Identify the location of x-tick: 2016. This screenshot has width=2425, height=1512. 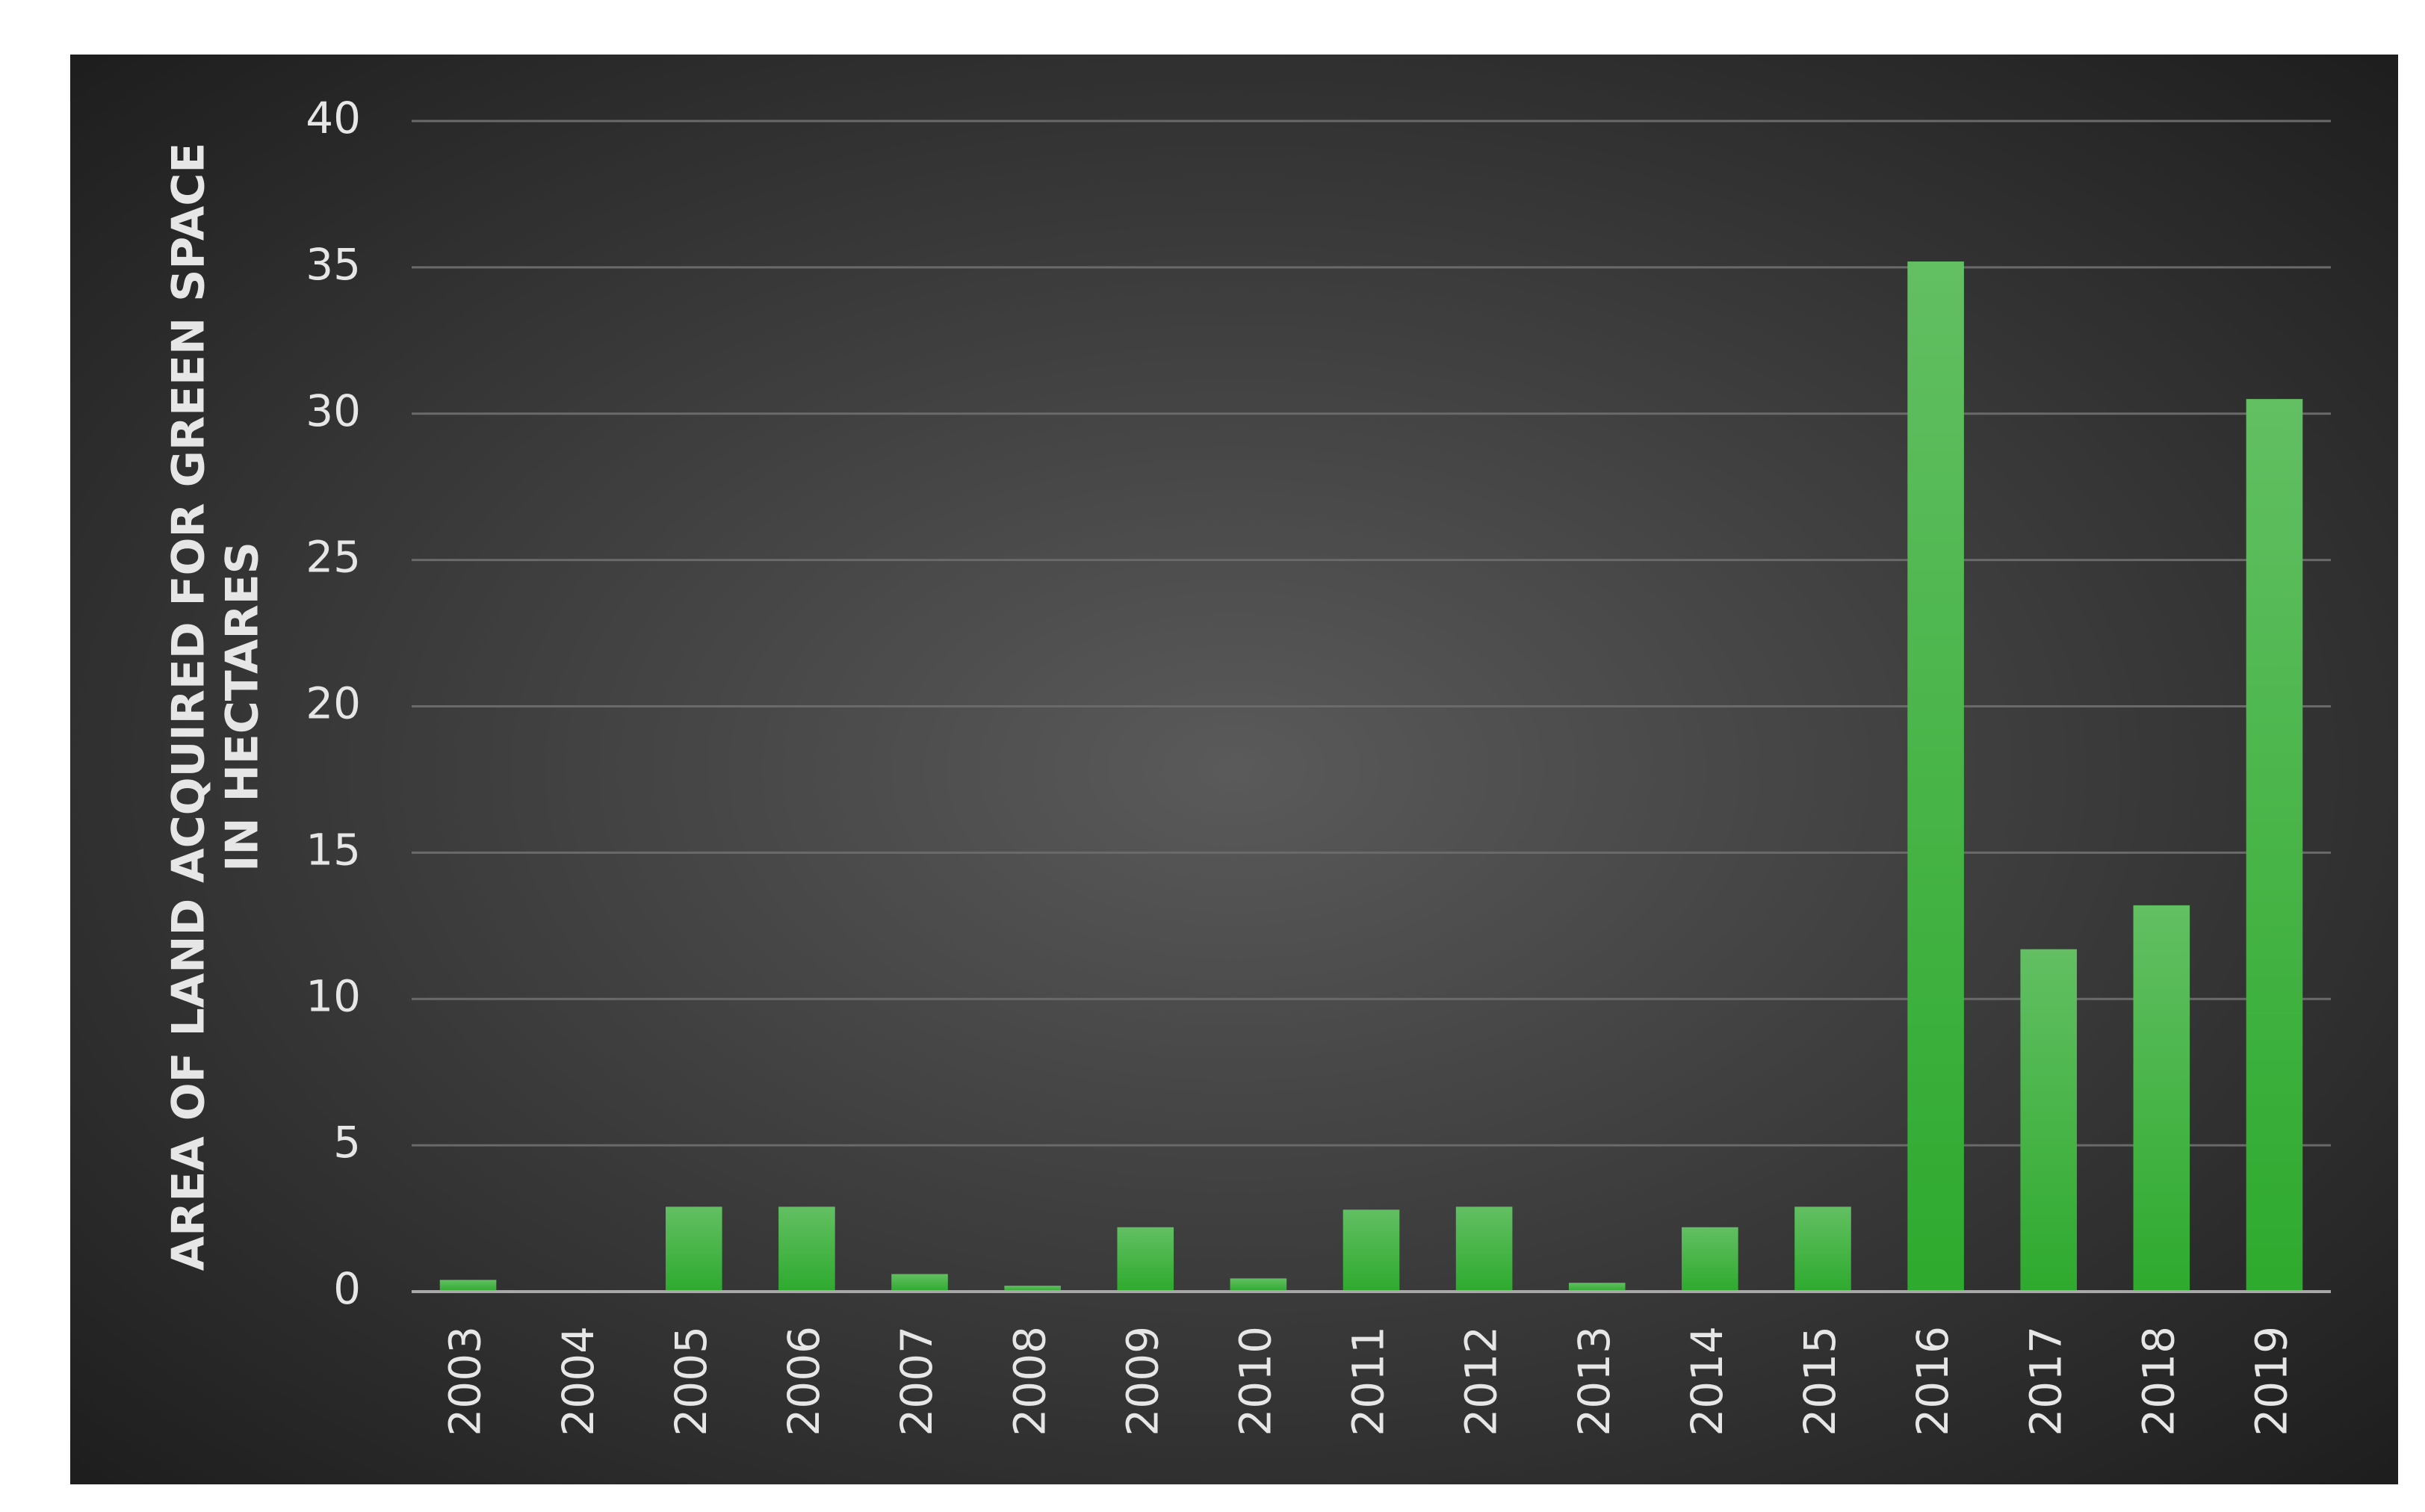
(1932, 1381).